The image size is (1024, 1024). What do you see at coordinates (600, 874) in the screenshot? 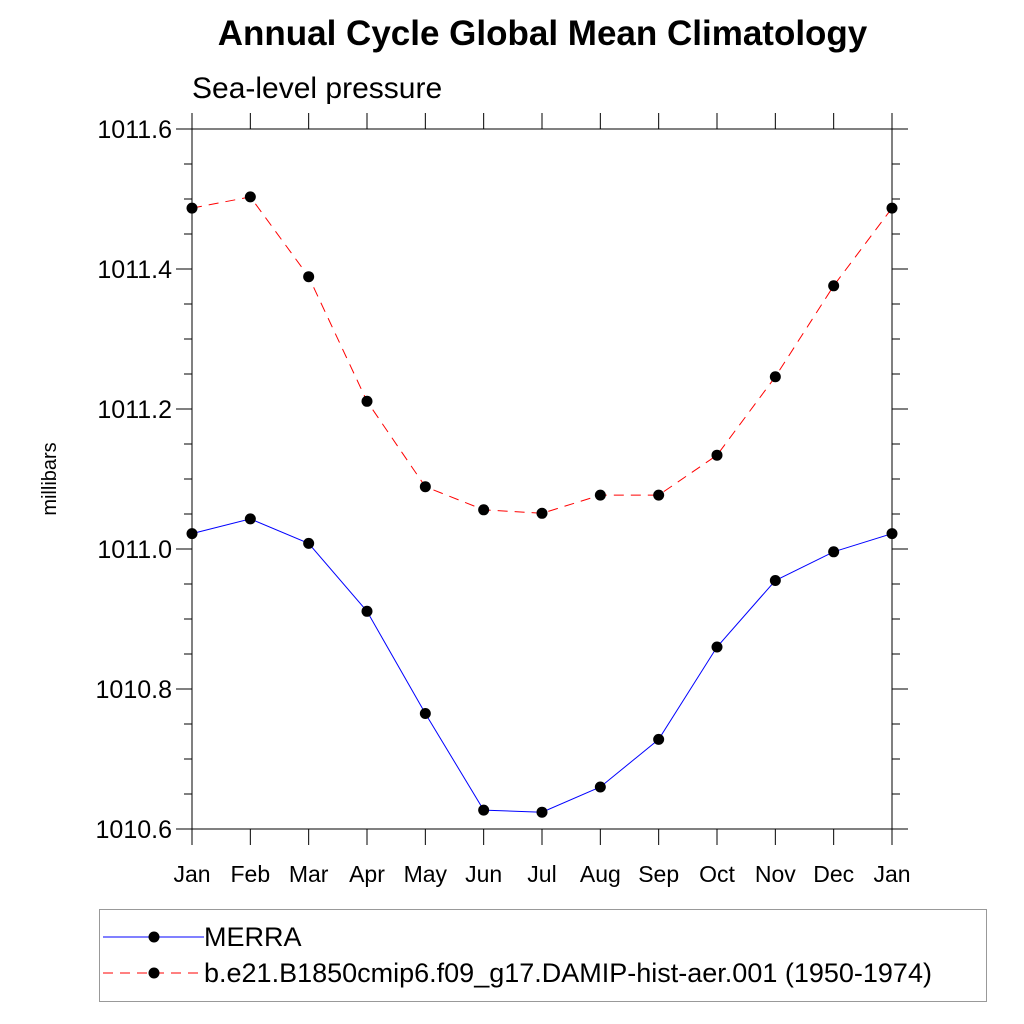
I see `x-tick-label: Aug` at bounding box center [600, 874].